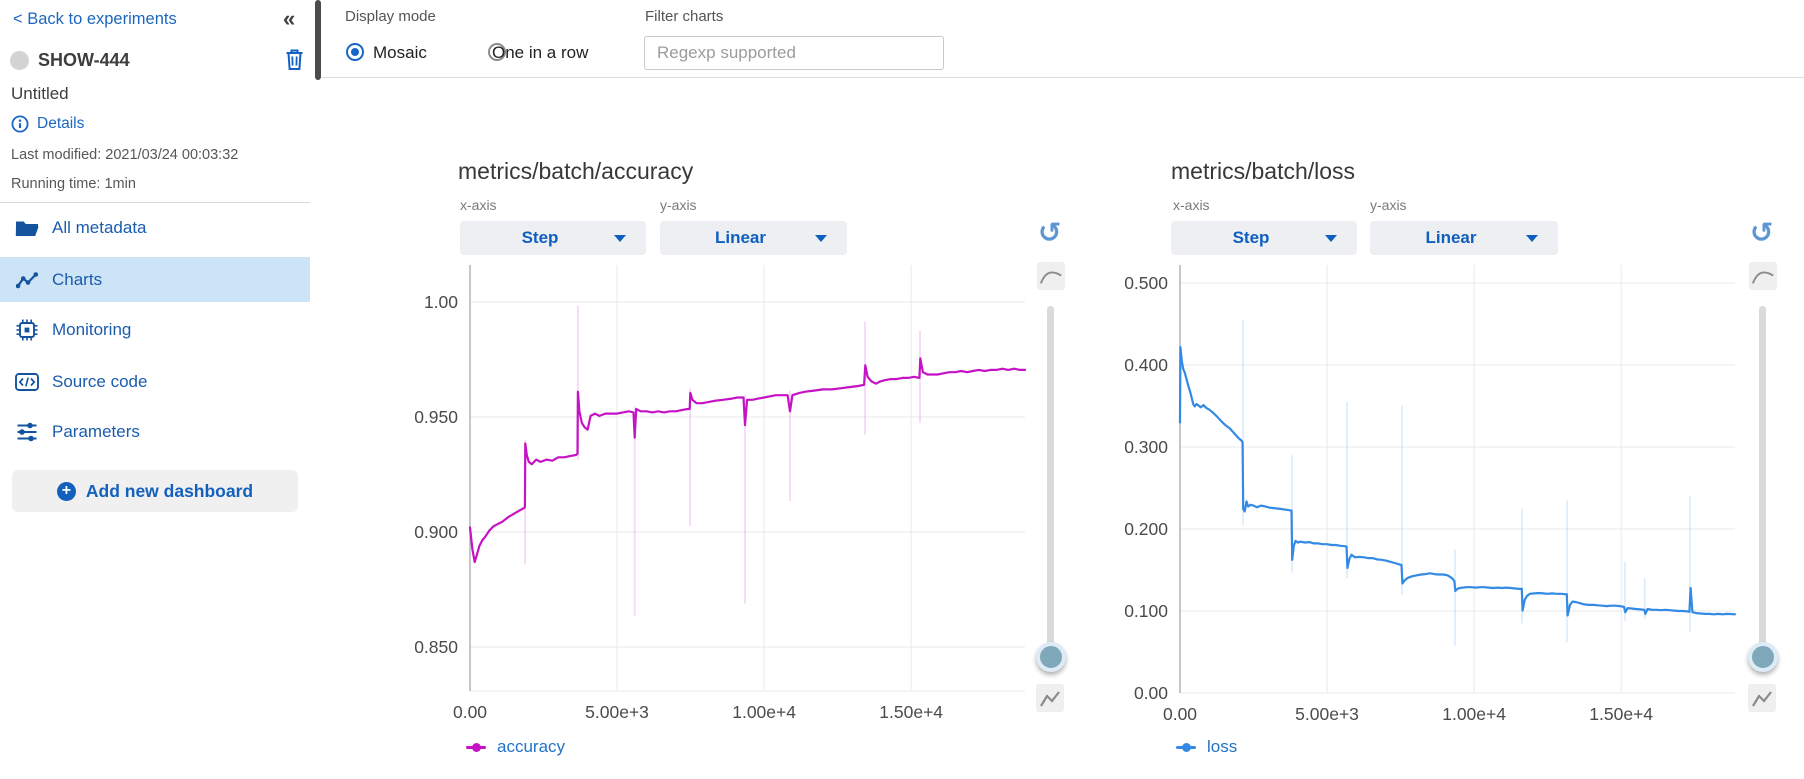  I want to click on sidebar-item-label: Source code, so click(100, 381).